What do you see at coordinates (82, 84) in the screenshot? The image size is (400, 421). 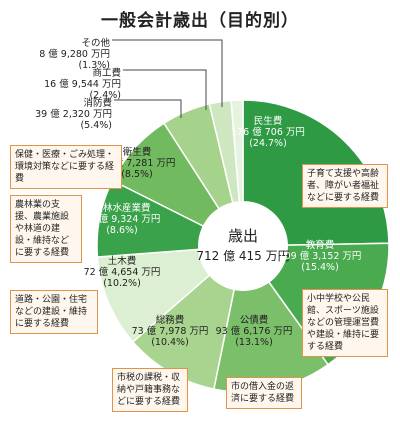 I see `slice-label-8: 商工費 16 億 9,544 万円(2.4%)` at bounding box center [82, 84].